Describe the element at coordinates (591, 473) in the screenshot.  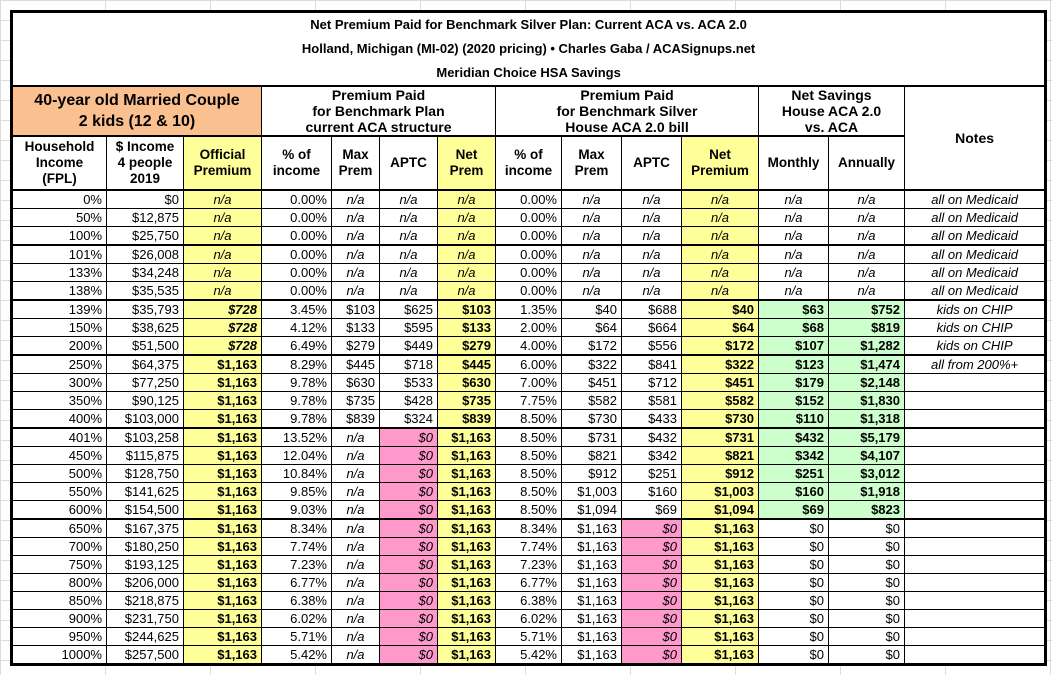
I see `cell-aca2-max-prem: $912` at that location.